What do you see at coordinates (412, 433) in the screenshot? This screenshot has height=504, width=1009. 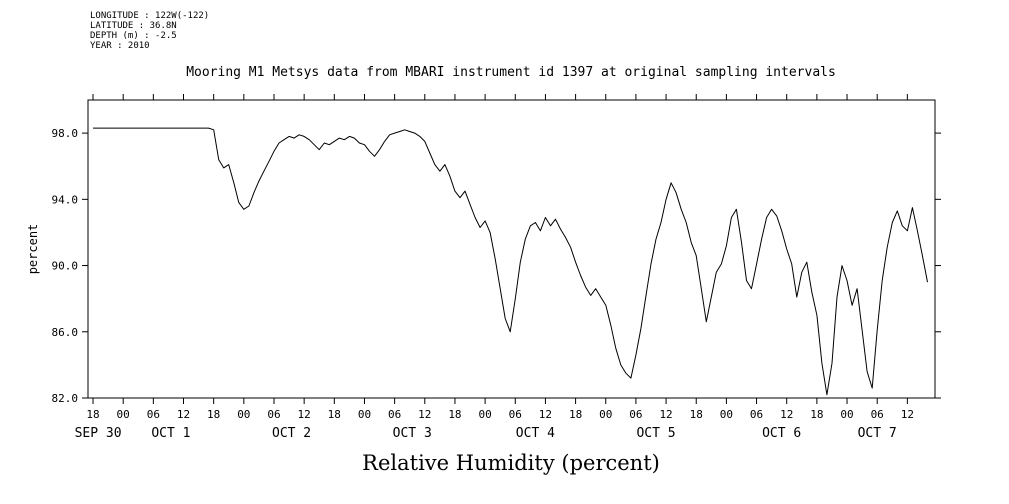 I see `x-date-label: OCT 3` at bounding box center [412, 433].